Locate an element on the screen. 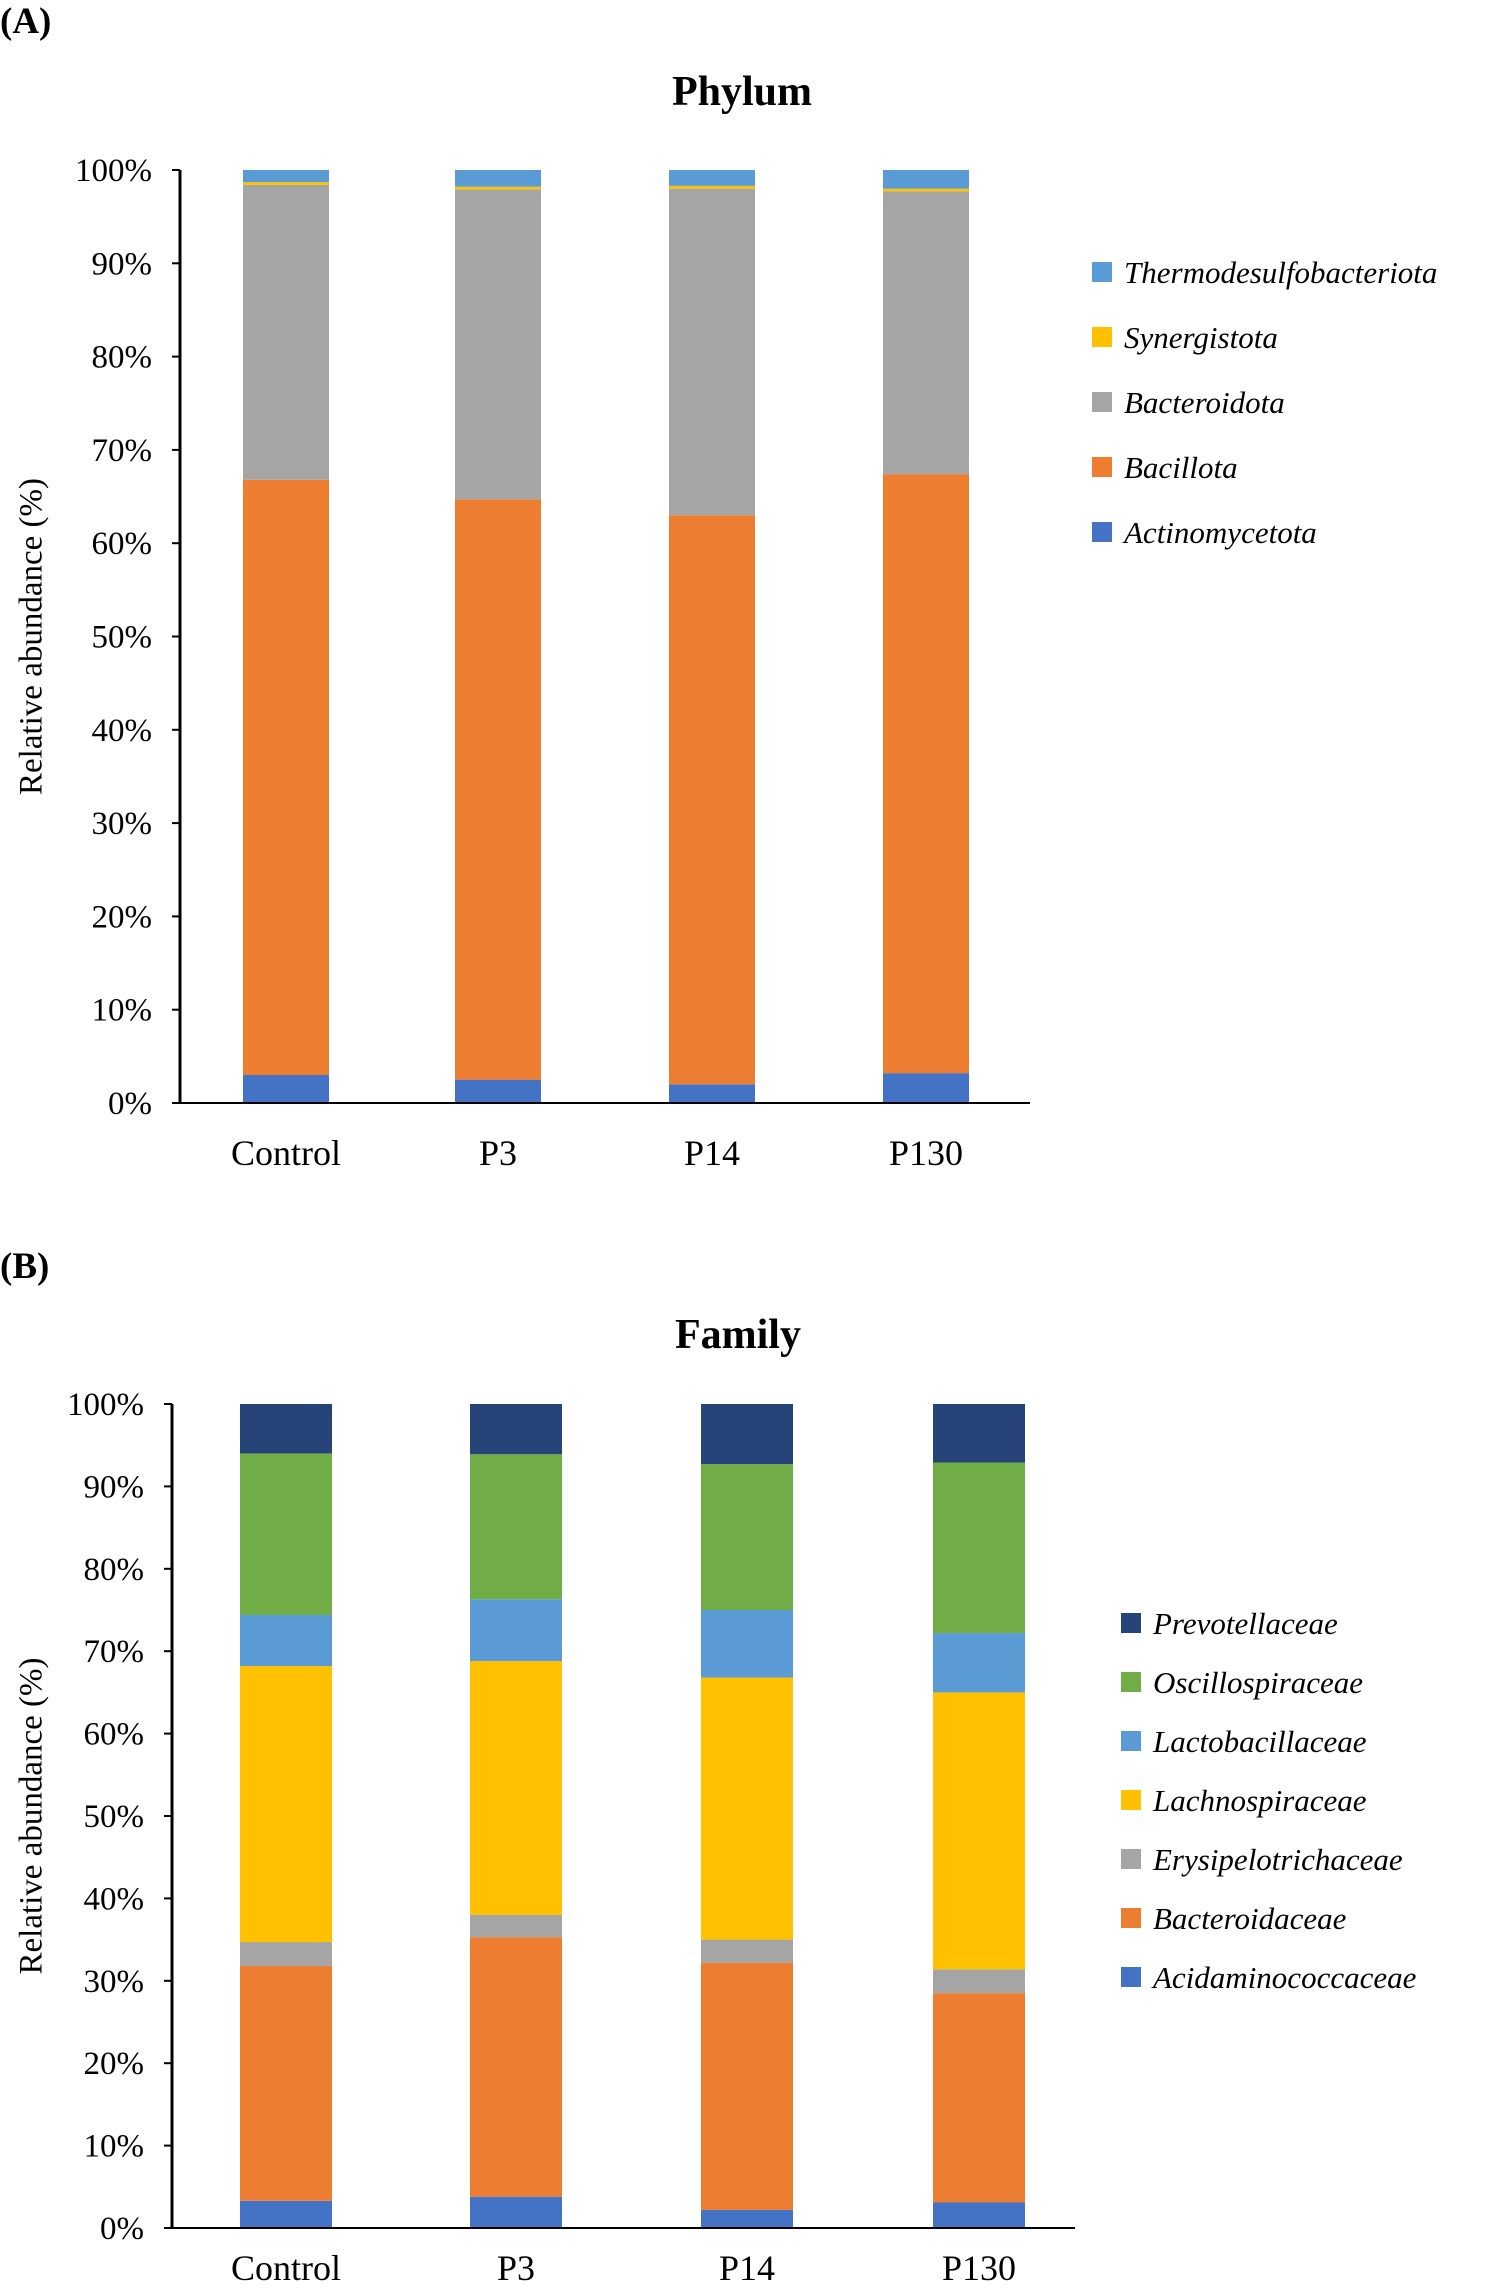 The height and width of the screenshot is (2288, 1496). chart-title: Phylum is located at coordinates (742, 92).